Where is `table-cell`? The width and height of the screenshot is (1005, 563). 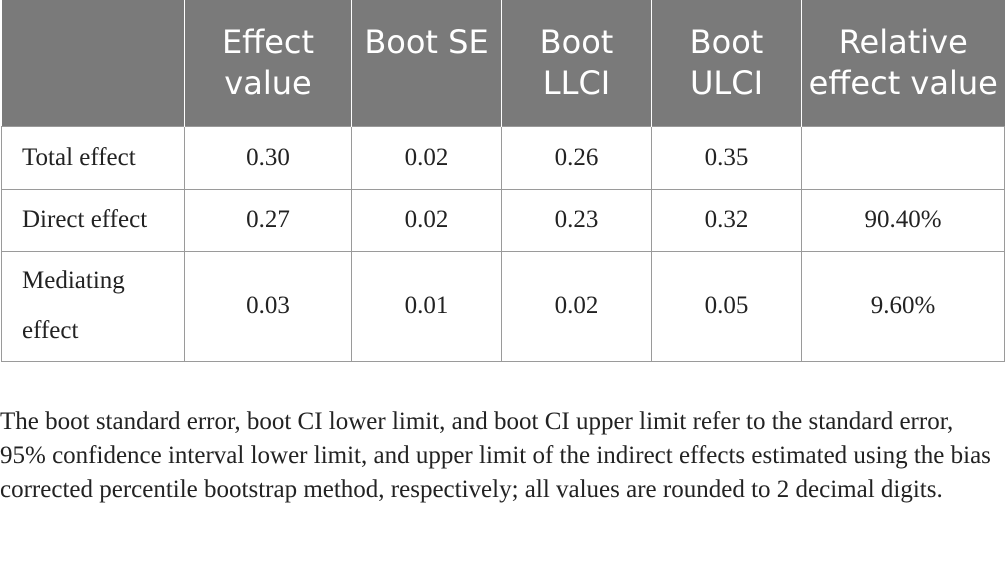
table-cell is located at coordinates (903, 157).